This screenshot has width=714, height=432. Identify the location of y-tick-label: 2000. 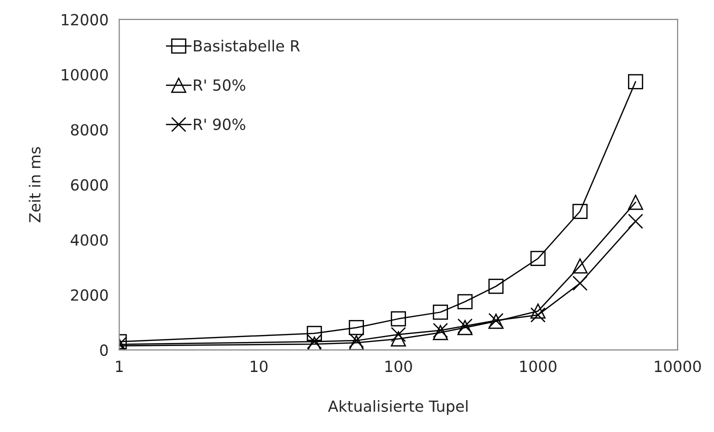
(89, 295).